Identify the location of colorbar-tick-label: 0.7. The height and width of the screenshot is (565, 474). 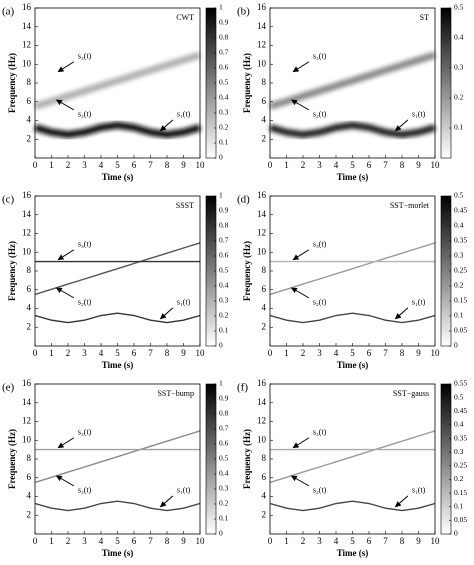
(224, 52).